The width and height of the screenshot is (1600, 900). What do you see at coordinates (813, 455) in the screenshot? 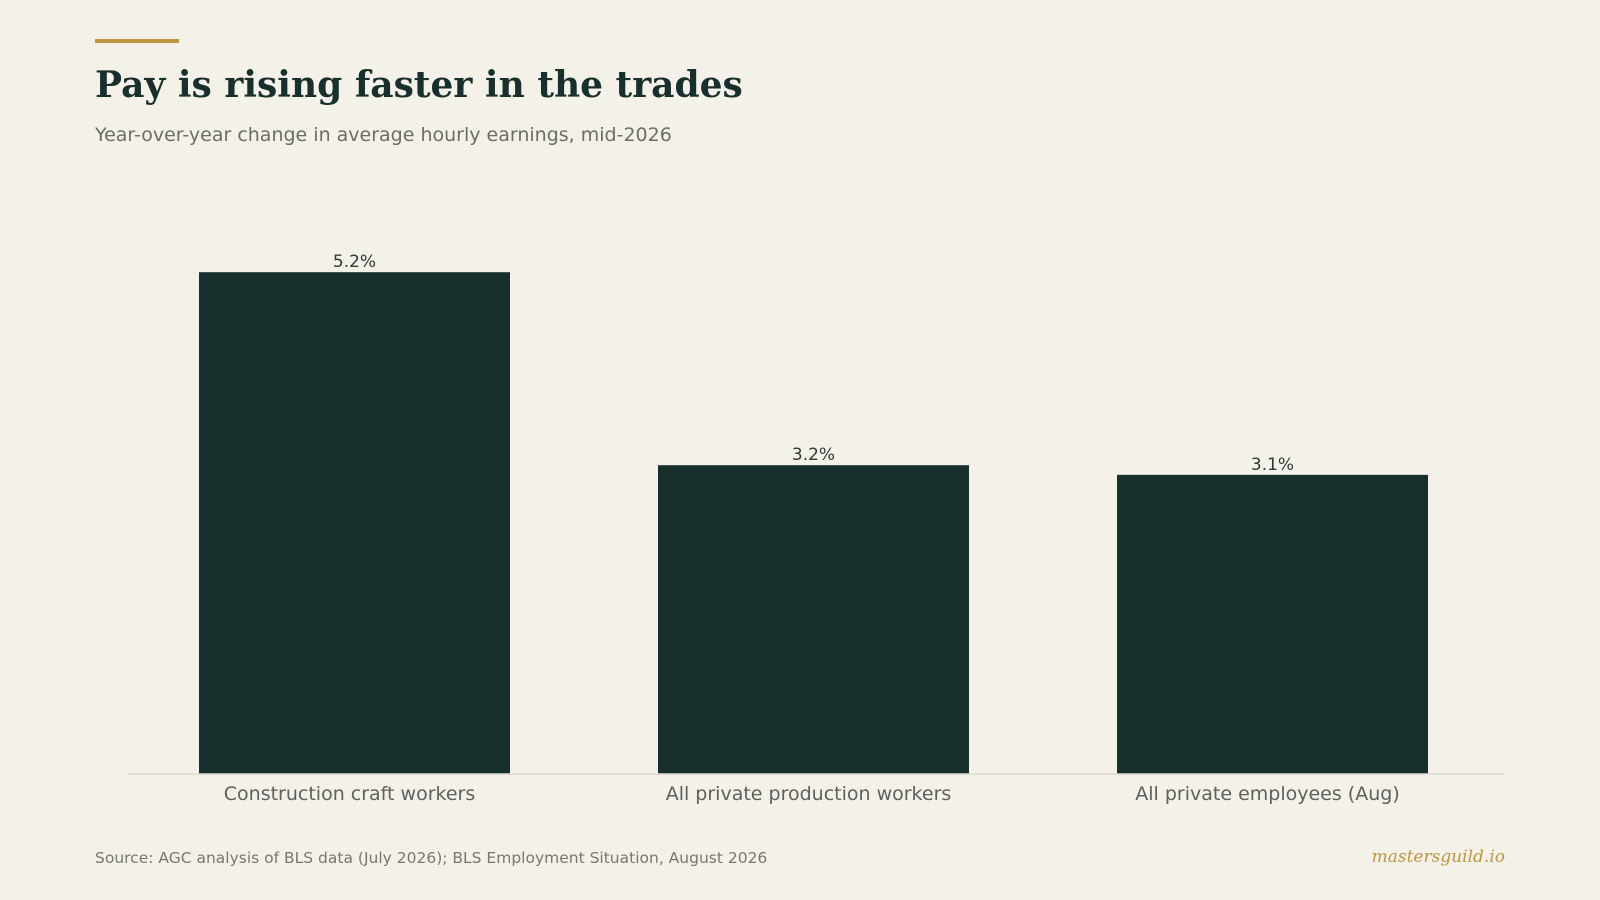
I see `bar-value-label-2: 3.2%` at bounding box center [813, 455].